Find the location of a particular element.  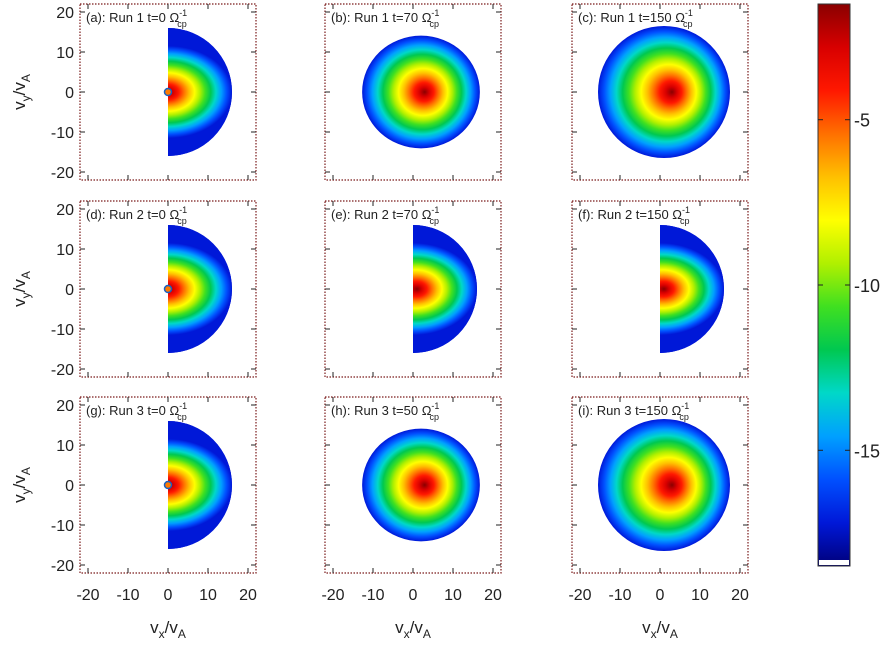

panel-title: (c): Run 1 t=150 Ω-1 cp is located at coordinates (635, 18).